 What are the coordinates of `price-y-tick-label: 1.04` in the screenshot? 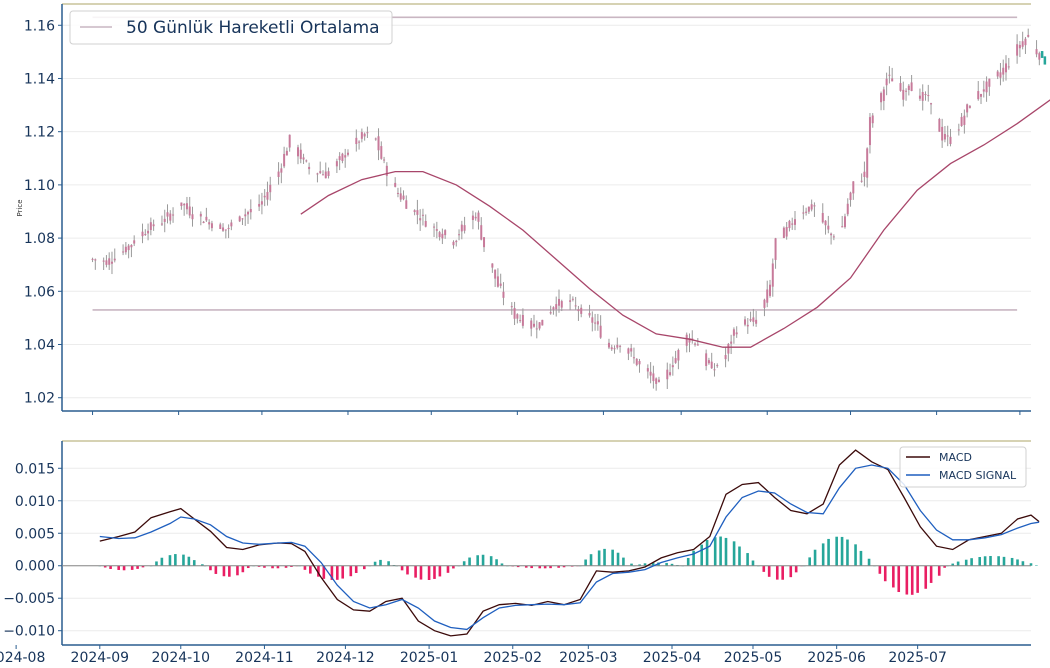 It's located at (39, 345).